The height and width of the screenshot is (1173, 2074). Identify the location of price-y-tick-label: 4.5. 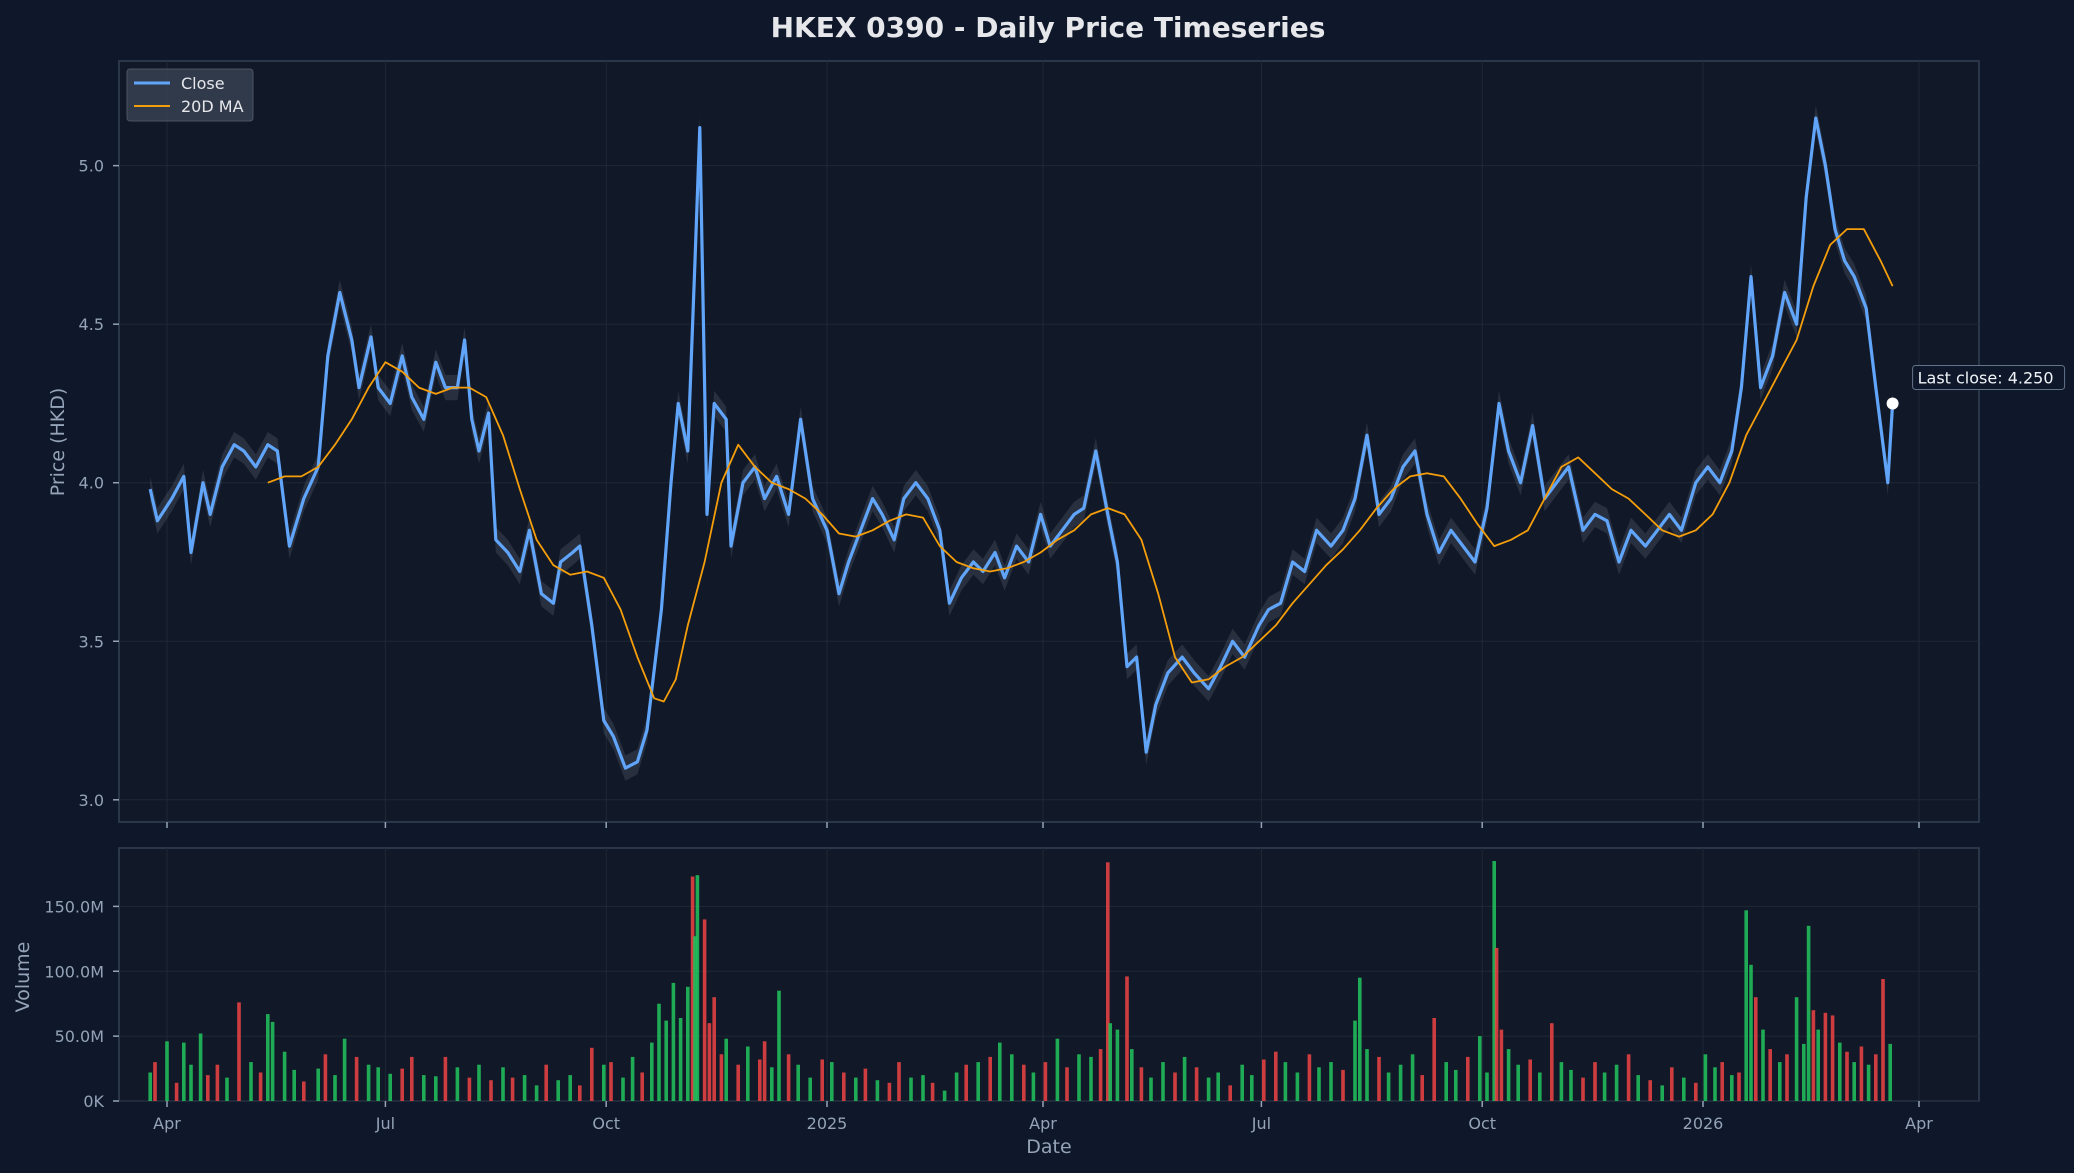
(91, 324).